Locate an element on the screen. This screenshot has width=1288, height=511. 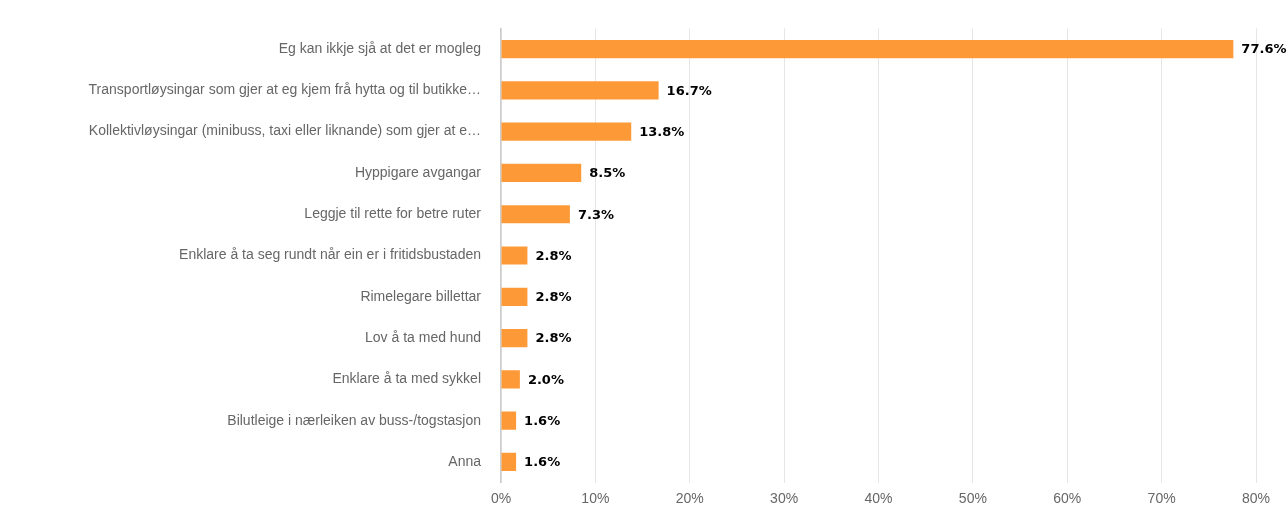
x-tick-label: 60% is located at coordinates (1067, 497).